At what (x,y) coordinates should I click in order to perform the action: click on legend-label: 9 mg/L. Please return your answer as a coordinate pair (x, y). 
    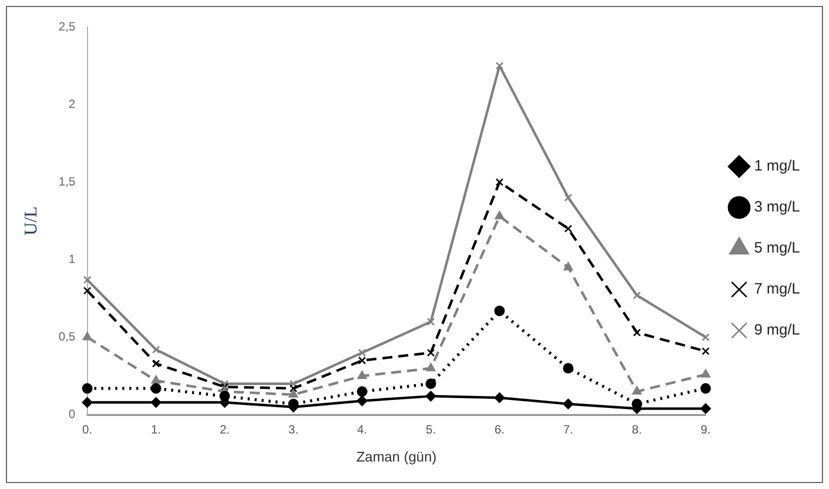
    Looking at the image, I should click on (777, 330).